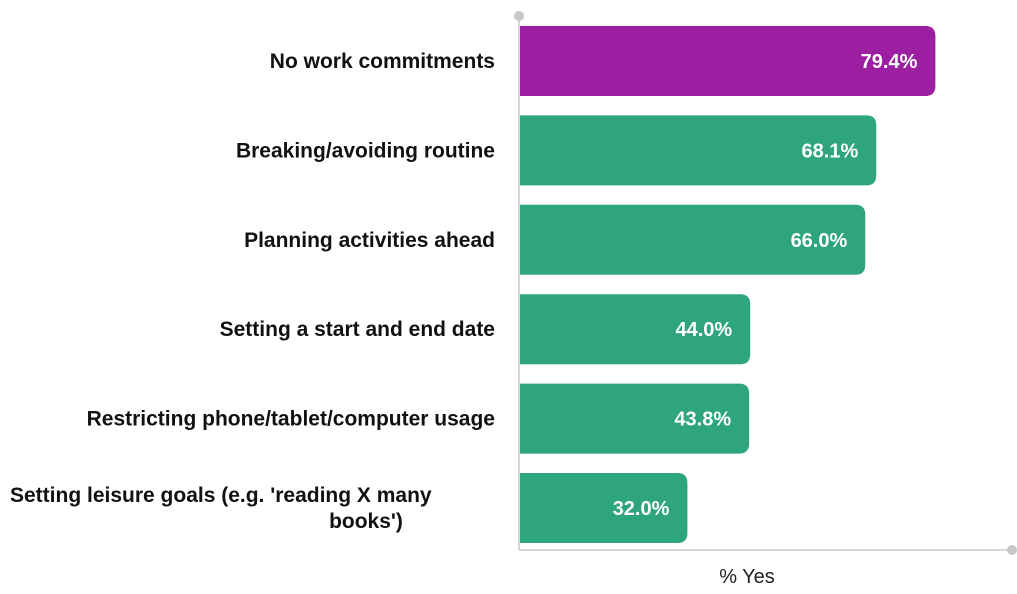  What do you see at coordinates (1012, 550) in the screenshot?
I see `x-axis-end-marker` at bounding box center [1012, 550].